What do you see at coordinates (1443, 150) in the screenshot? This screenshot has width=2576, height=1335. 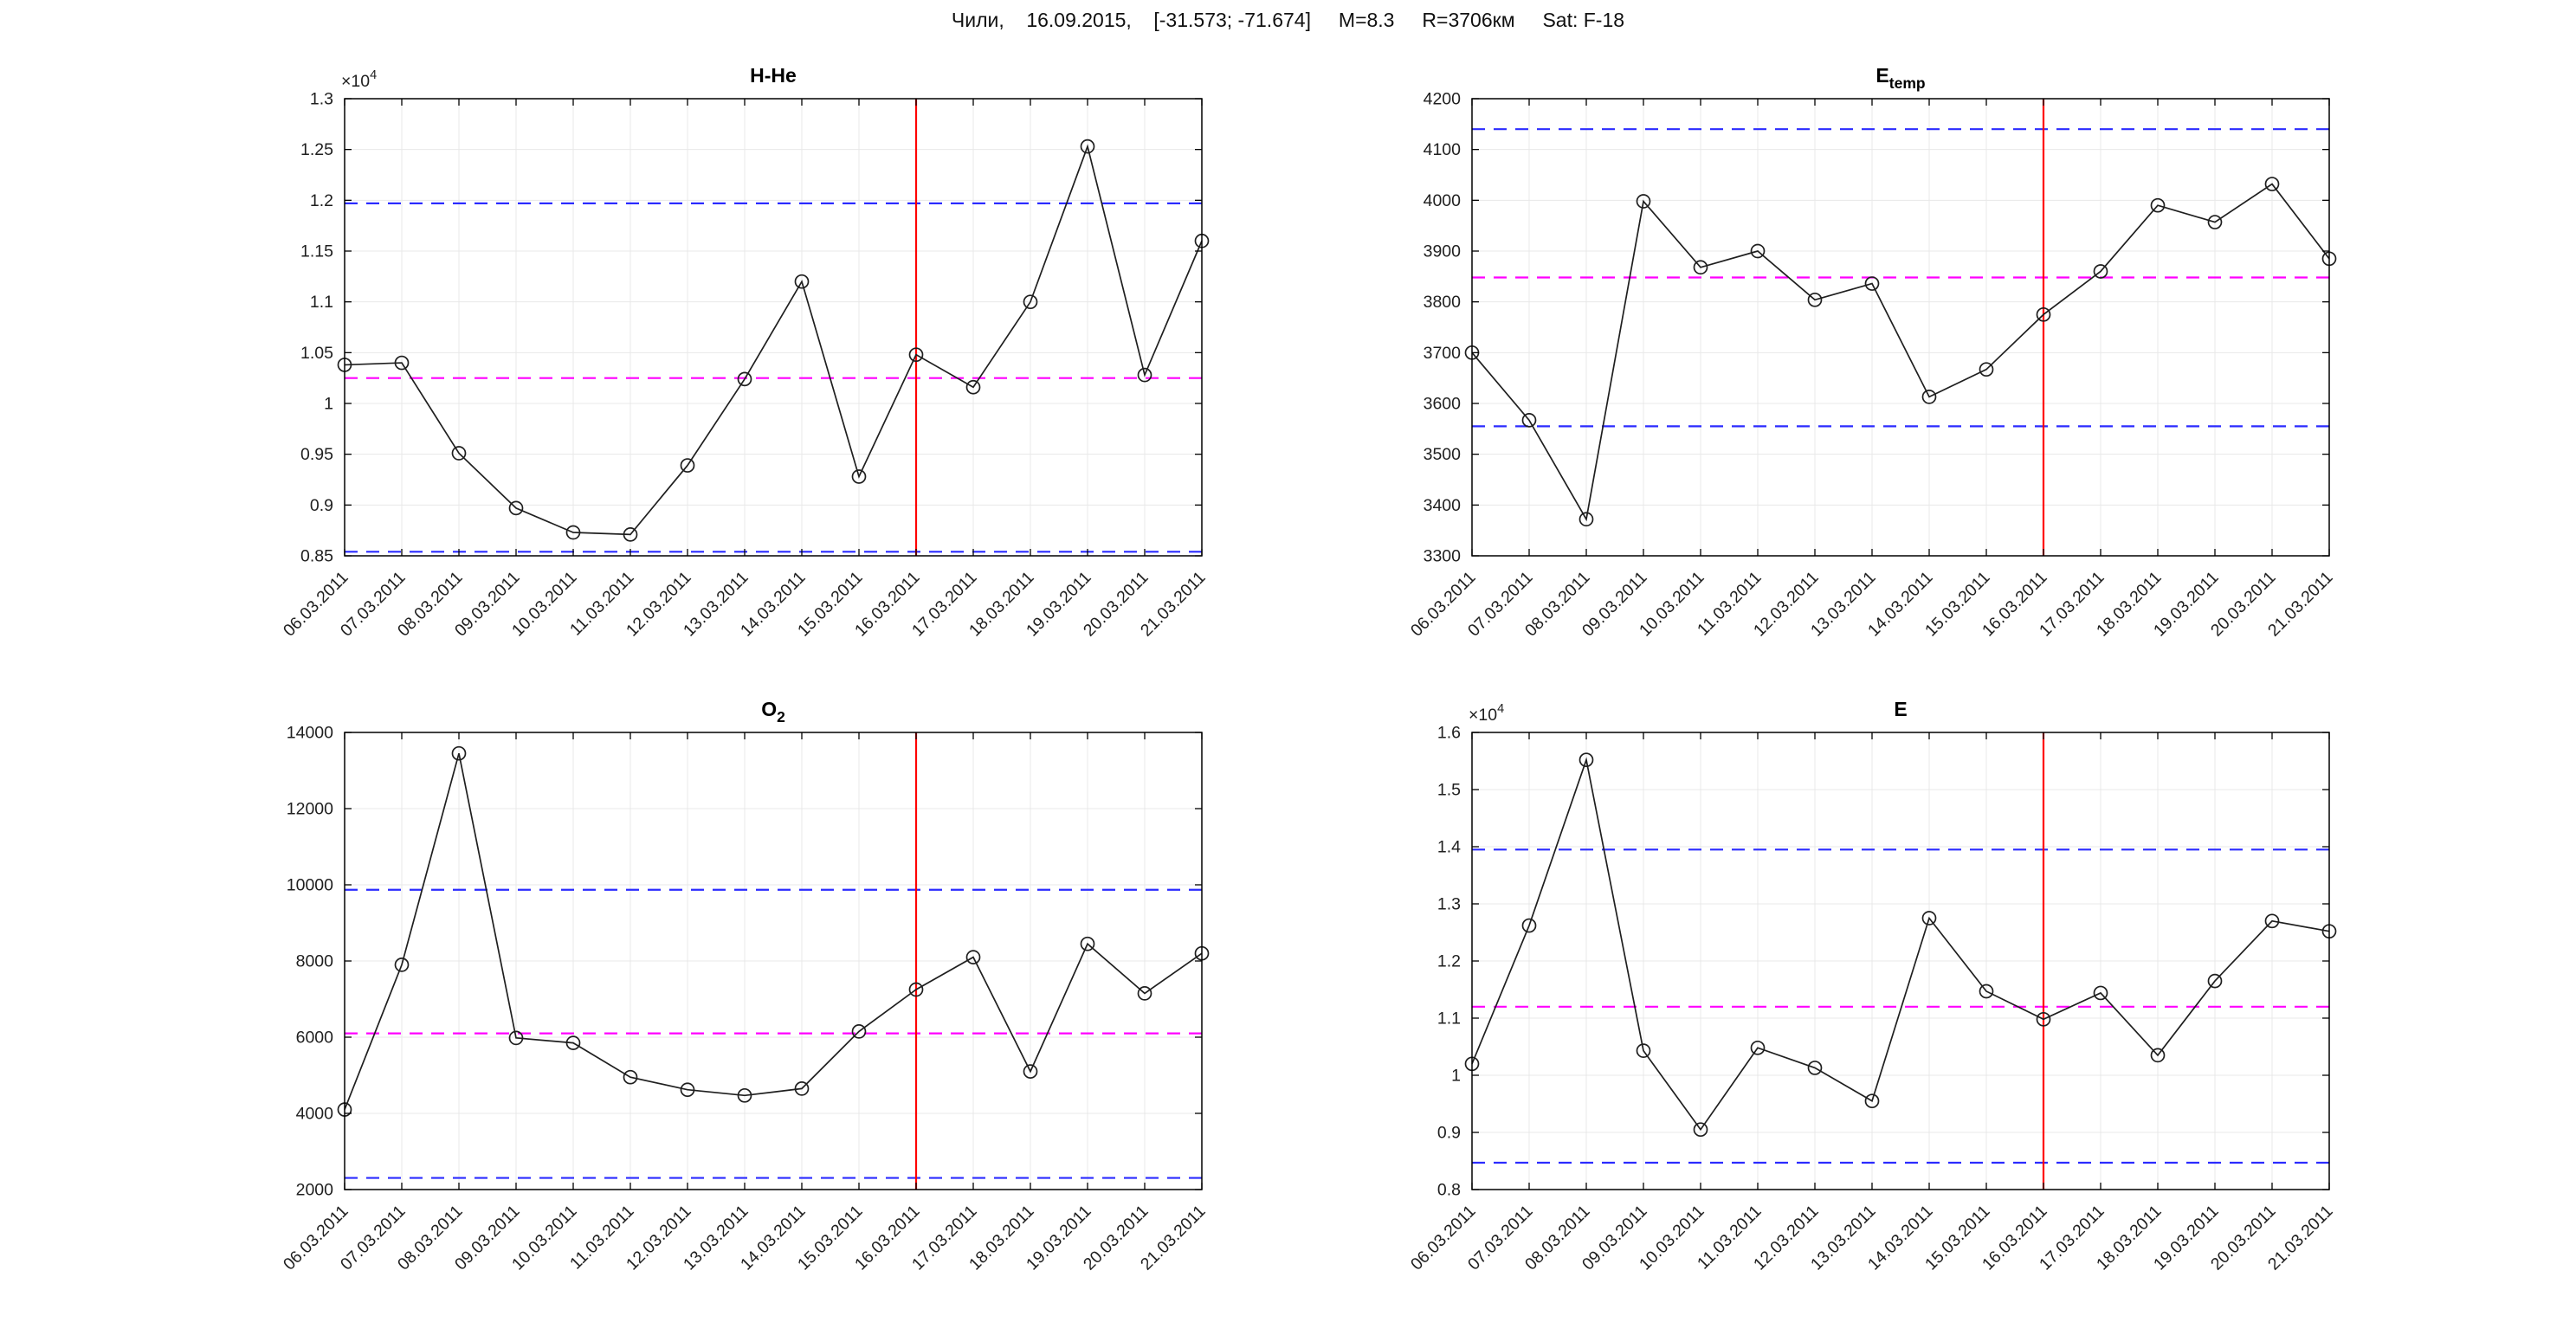 I see `y-tick-label: 4100` at bounding box center [1443, 150].